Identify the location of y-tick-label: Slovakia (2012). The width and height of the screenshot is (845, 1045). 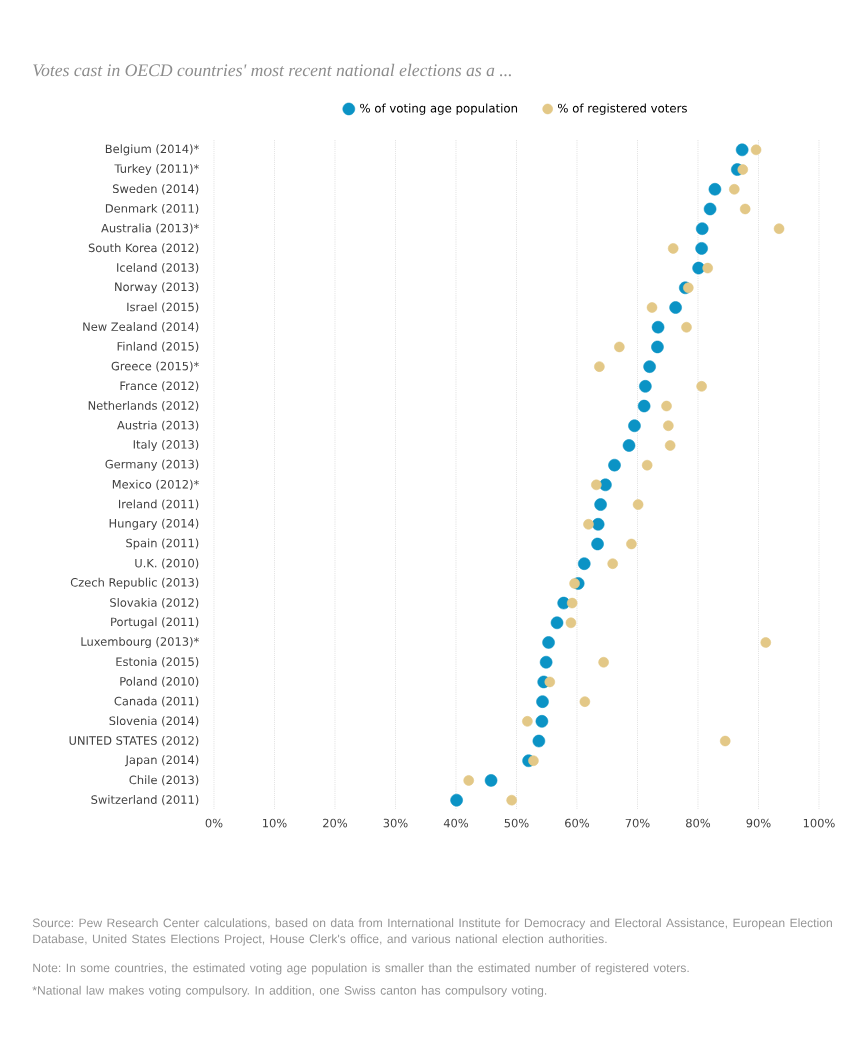
(154, 603).